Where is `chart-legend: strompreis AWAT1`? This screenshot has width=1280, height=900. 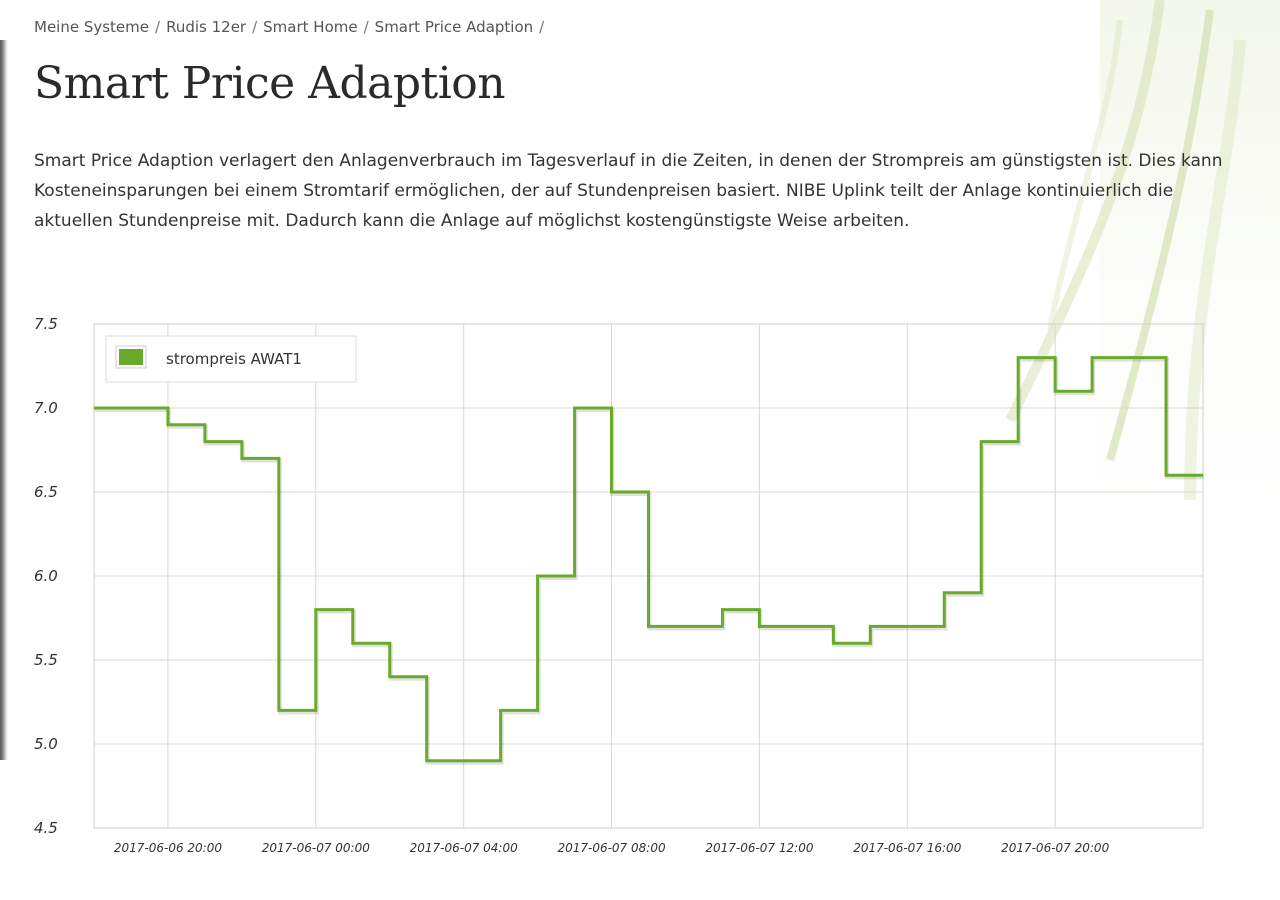 chart-legend: strompreis AWAT1 is located at coordinates (231, 359).